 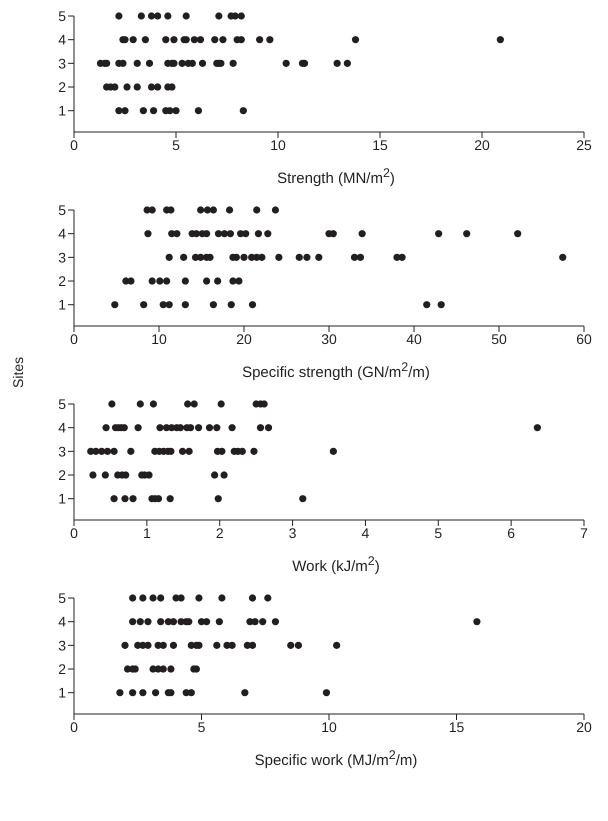 I want to click on x-tick-label: 2, so click(x=220, y=532).